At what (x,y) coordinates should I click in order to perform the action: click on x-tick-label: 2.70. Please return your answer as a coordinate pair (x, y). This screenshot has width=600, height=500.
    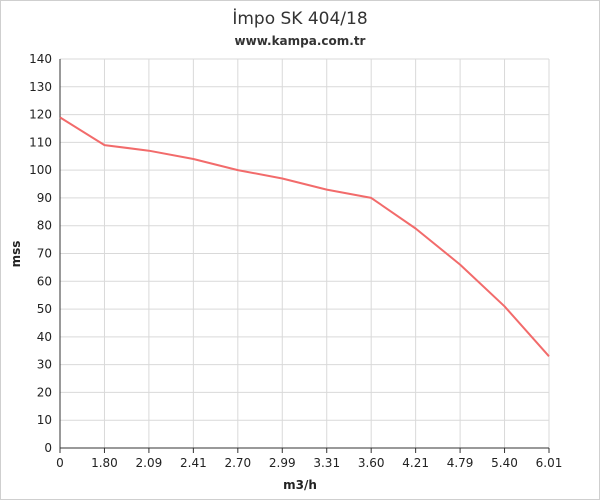
    Looking at the image, I should click on (237, 463).